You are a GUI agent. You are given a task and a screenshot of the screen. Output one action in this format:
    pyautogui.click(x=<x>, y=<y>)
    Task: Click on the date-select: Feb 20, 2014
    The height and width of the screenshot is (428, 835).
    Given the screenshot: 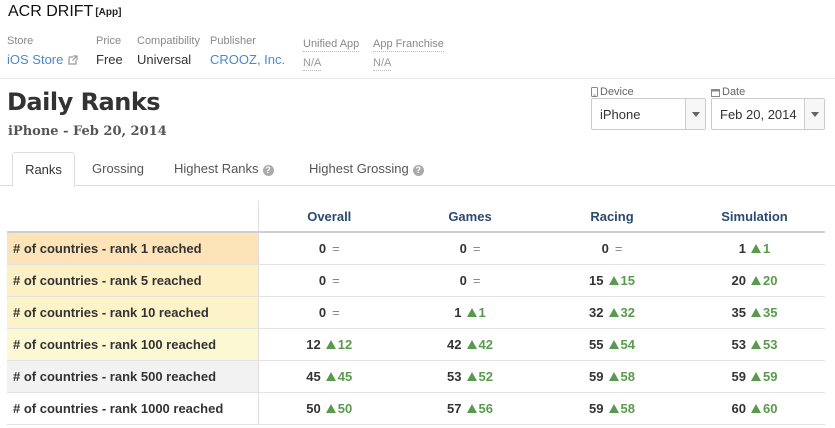 What is the action you would take?
    pyautogui.click(x=768, y=114)
    